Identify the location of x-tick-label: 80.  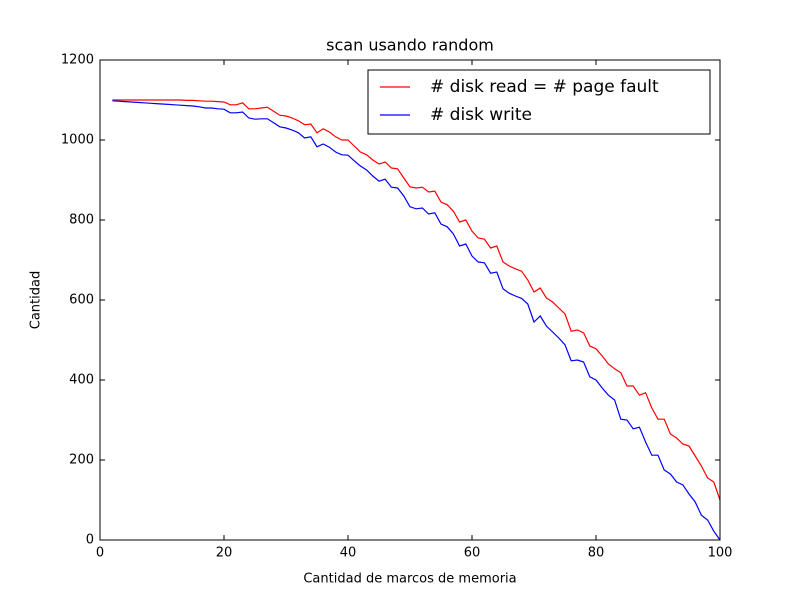
(596, 553).